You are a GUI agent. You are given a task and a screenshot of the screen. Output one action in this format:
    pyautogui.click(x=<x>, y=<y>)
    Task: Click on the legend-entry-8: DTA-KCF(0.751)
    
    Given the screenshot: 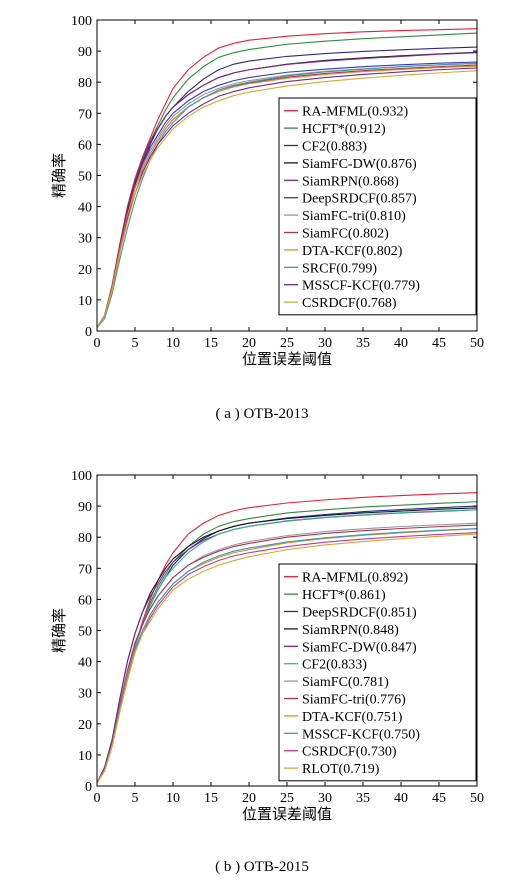 What is the action you would take?
    pyautogui.click(x=352, y=717)
    